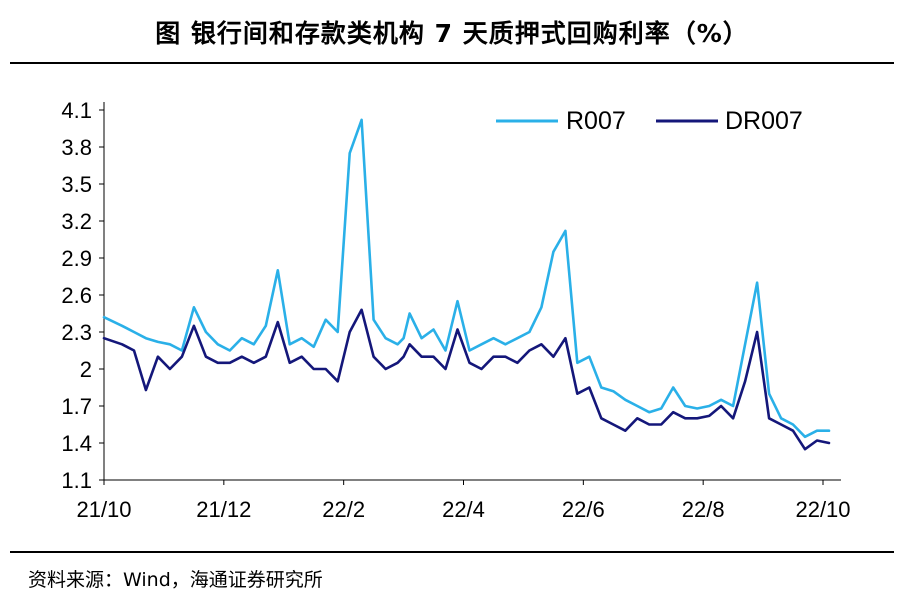 The width and height of the screenshot is (904, 597). I want to click on y-tick-label: 2.3, so click(76, 332).